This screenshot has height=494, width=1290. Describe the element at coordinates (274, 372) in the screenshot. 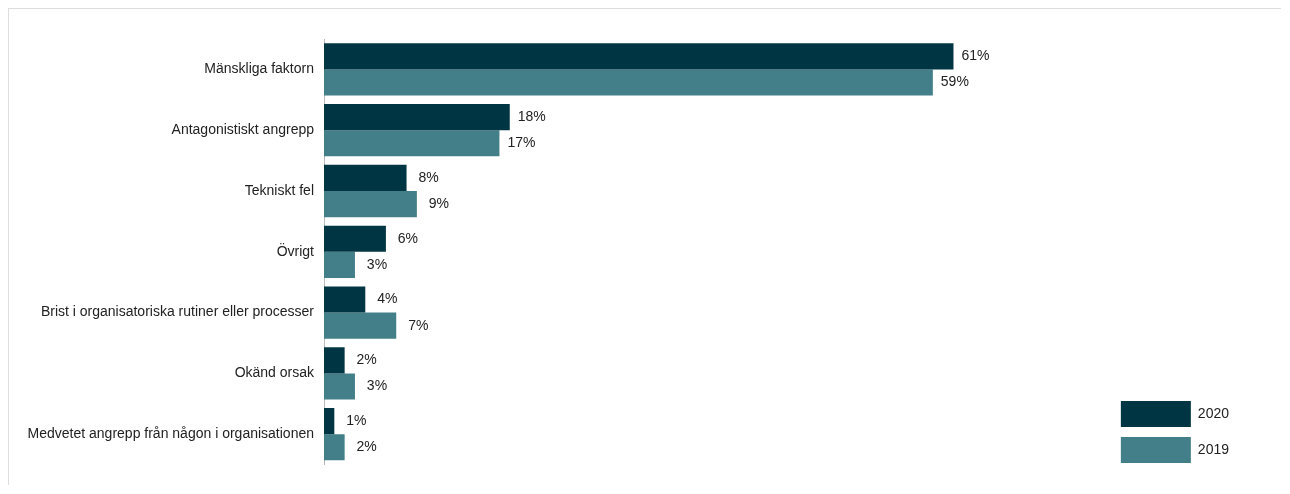

I see `y-tick-label: Okänd orsak` at that location.